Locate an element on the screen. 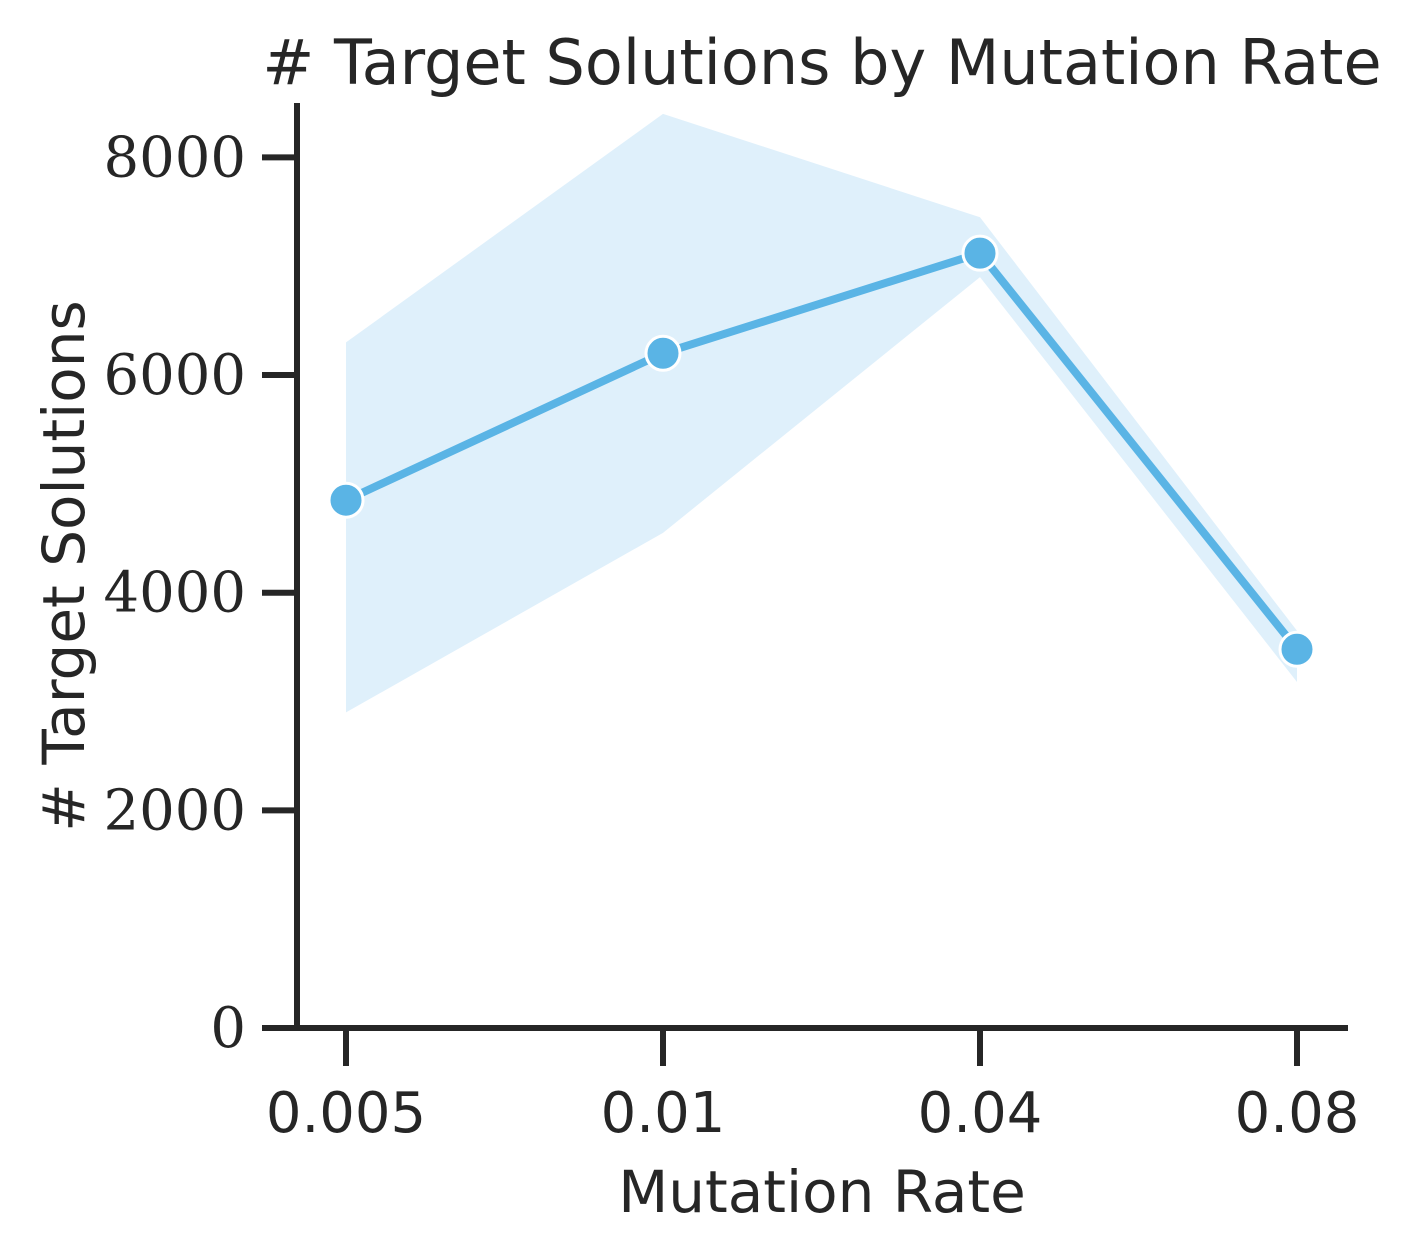 The width and height of the screenshot is (1404, 1257). x-tick-label: 0.08 is located at coordinates (1297, 1113).